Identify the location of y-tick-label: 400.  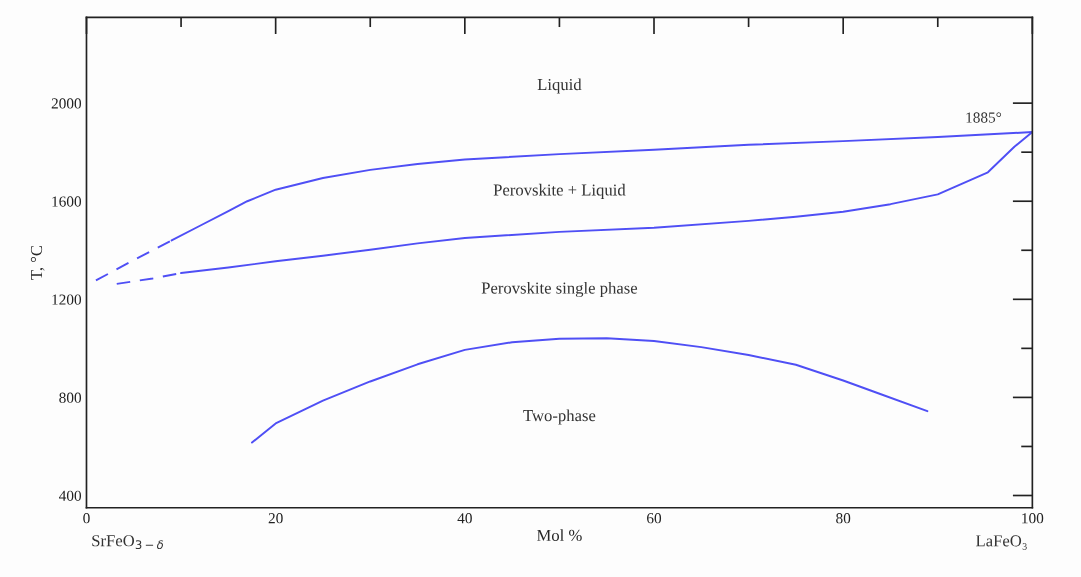
(70, 495).